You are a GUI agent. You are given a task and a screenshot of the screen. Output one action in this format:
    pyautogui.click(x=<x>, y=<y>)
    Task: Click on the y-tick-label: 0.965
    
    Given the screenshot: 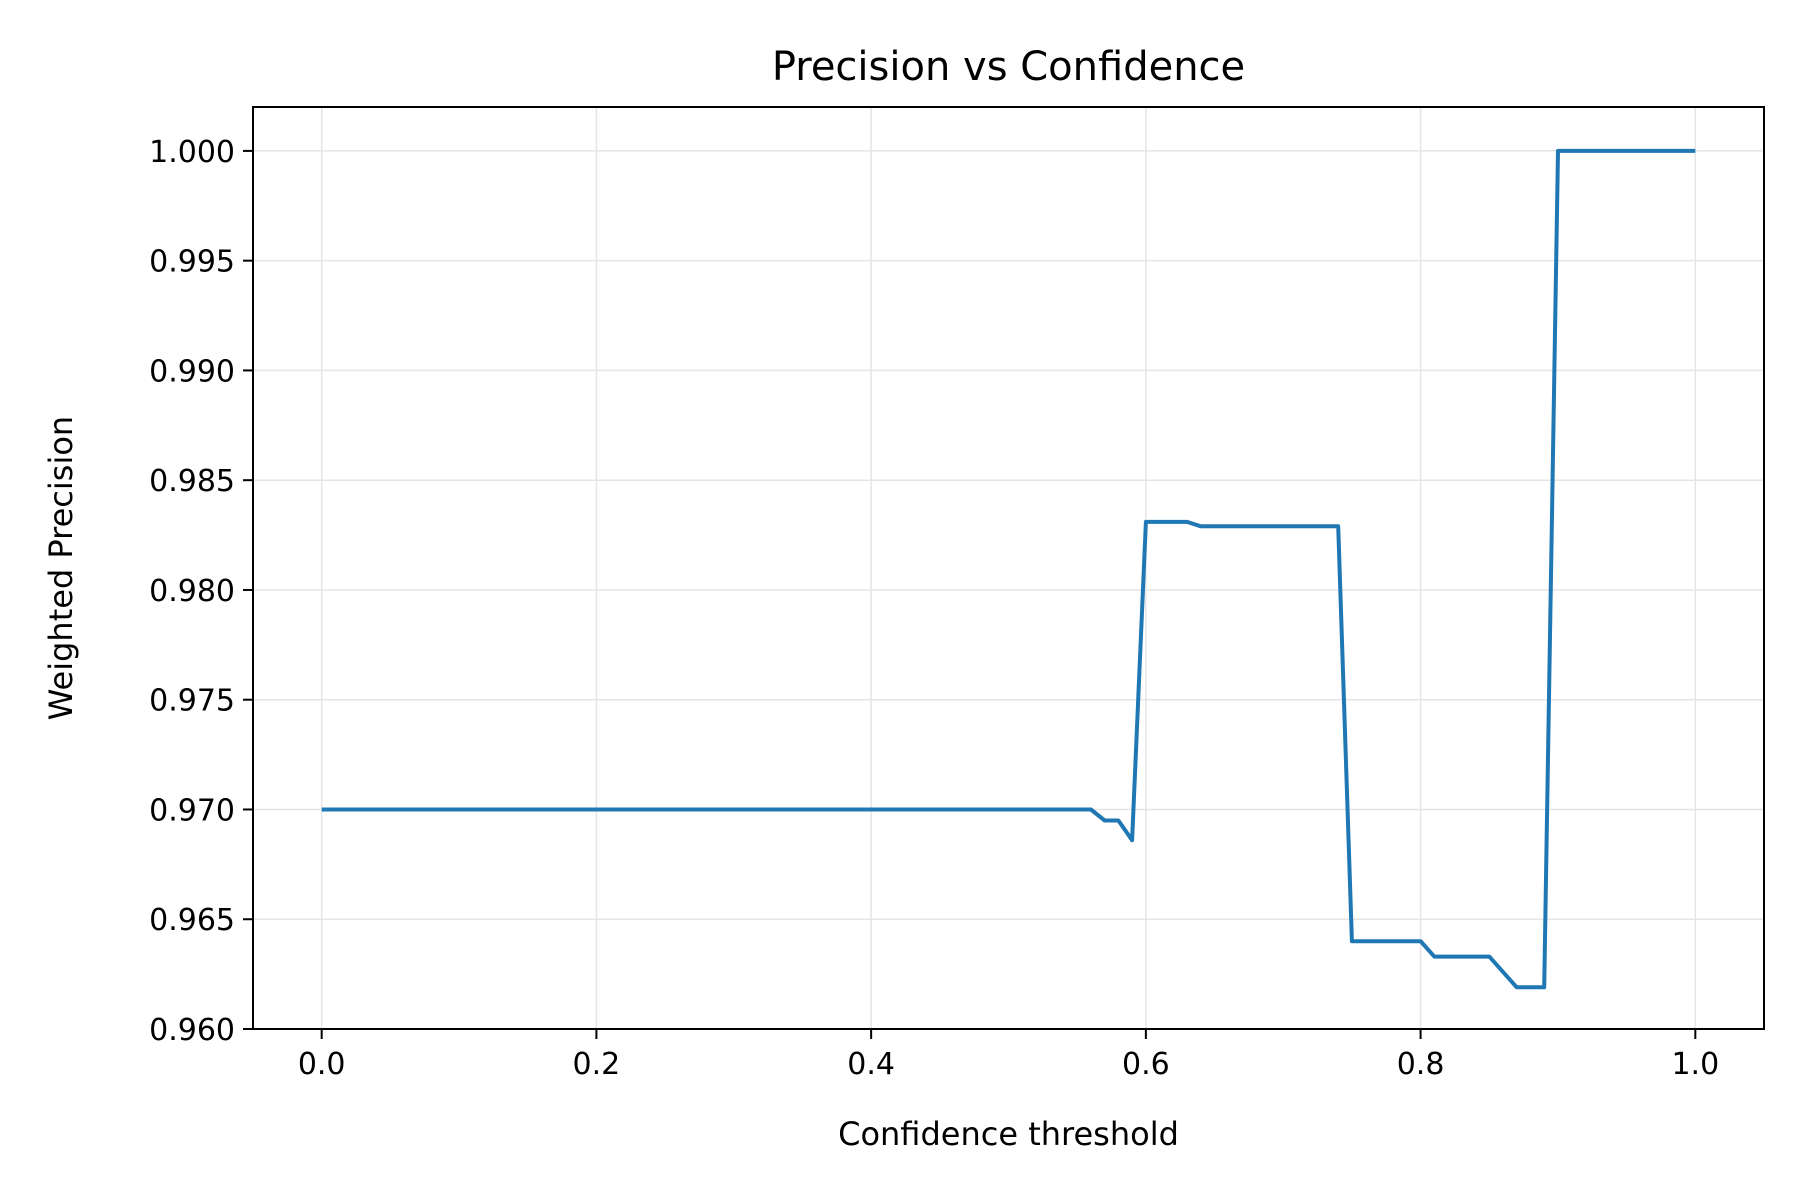 What is the action you would take?
    pyautogui.click(x=192, y=920)
    